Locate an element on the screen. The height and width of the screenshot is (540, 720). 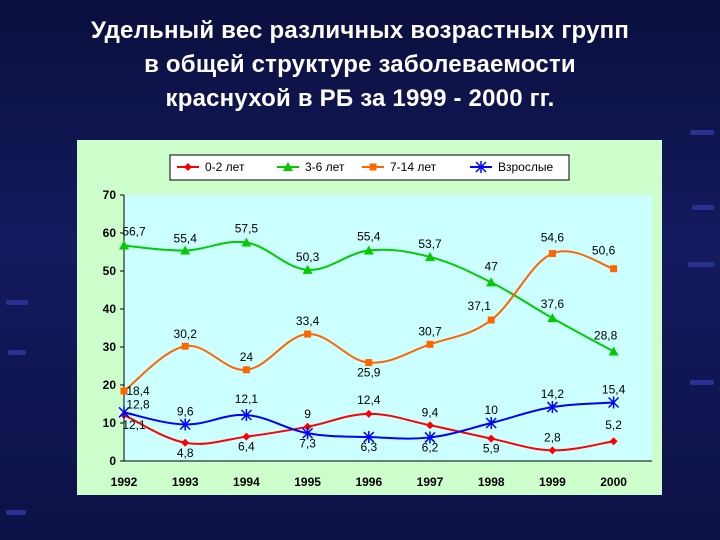
data-label: 53,7 is located at coordinates (430, 244).